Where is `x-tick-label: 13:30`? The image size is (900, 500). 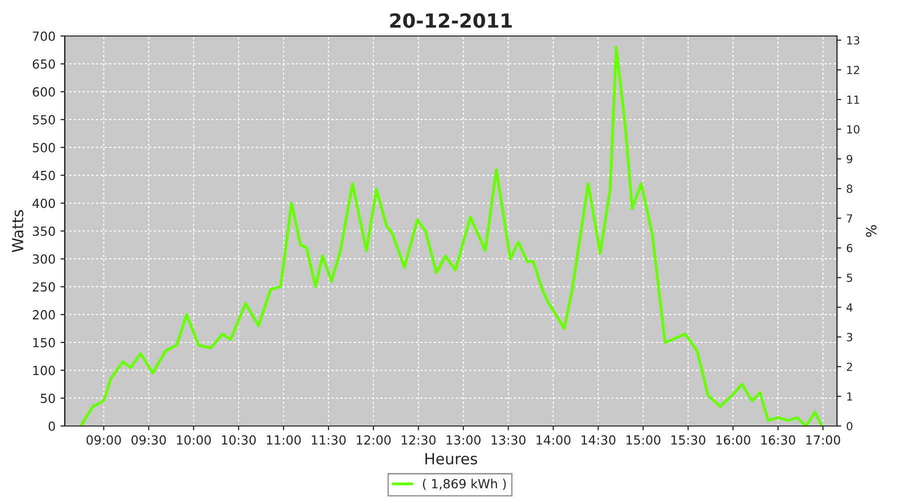
x-tick-label: 13:30 is located at coordinates (509, 440).